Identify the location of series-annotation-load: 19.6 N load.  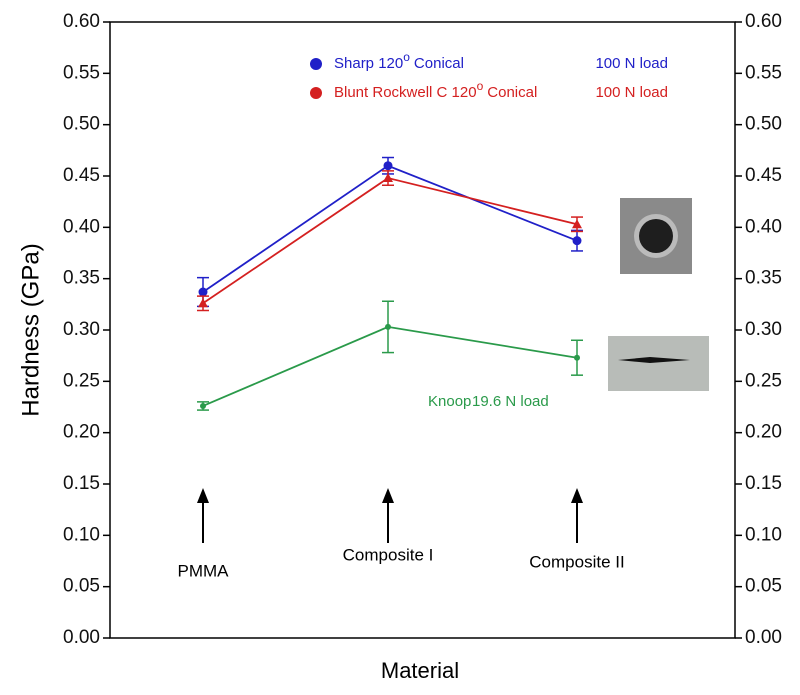
(510, 401).